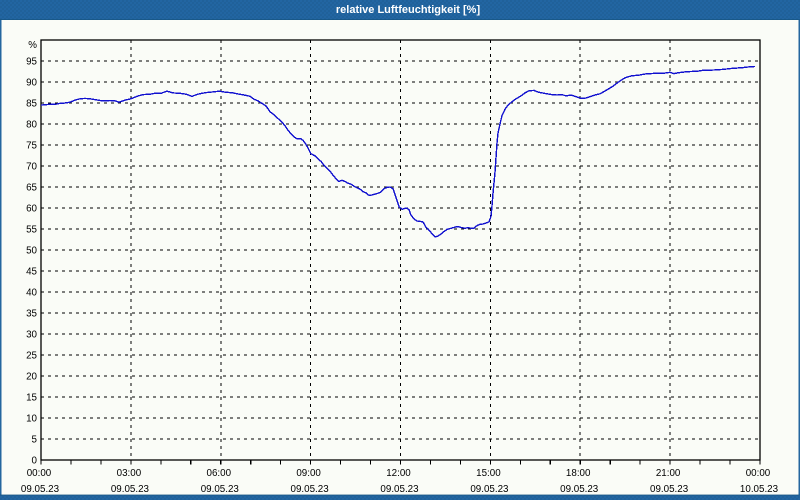 The width and height of the screenshot is (800, 500). Describe the element at coordinates (408, 10) in the screenshot. I see `svg-text: relative Luftfeuchtigkeit [%]` at that location.